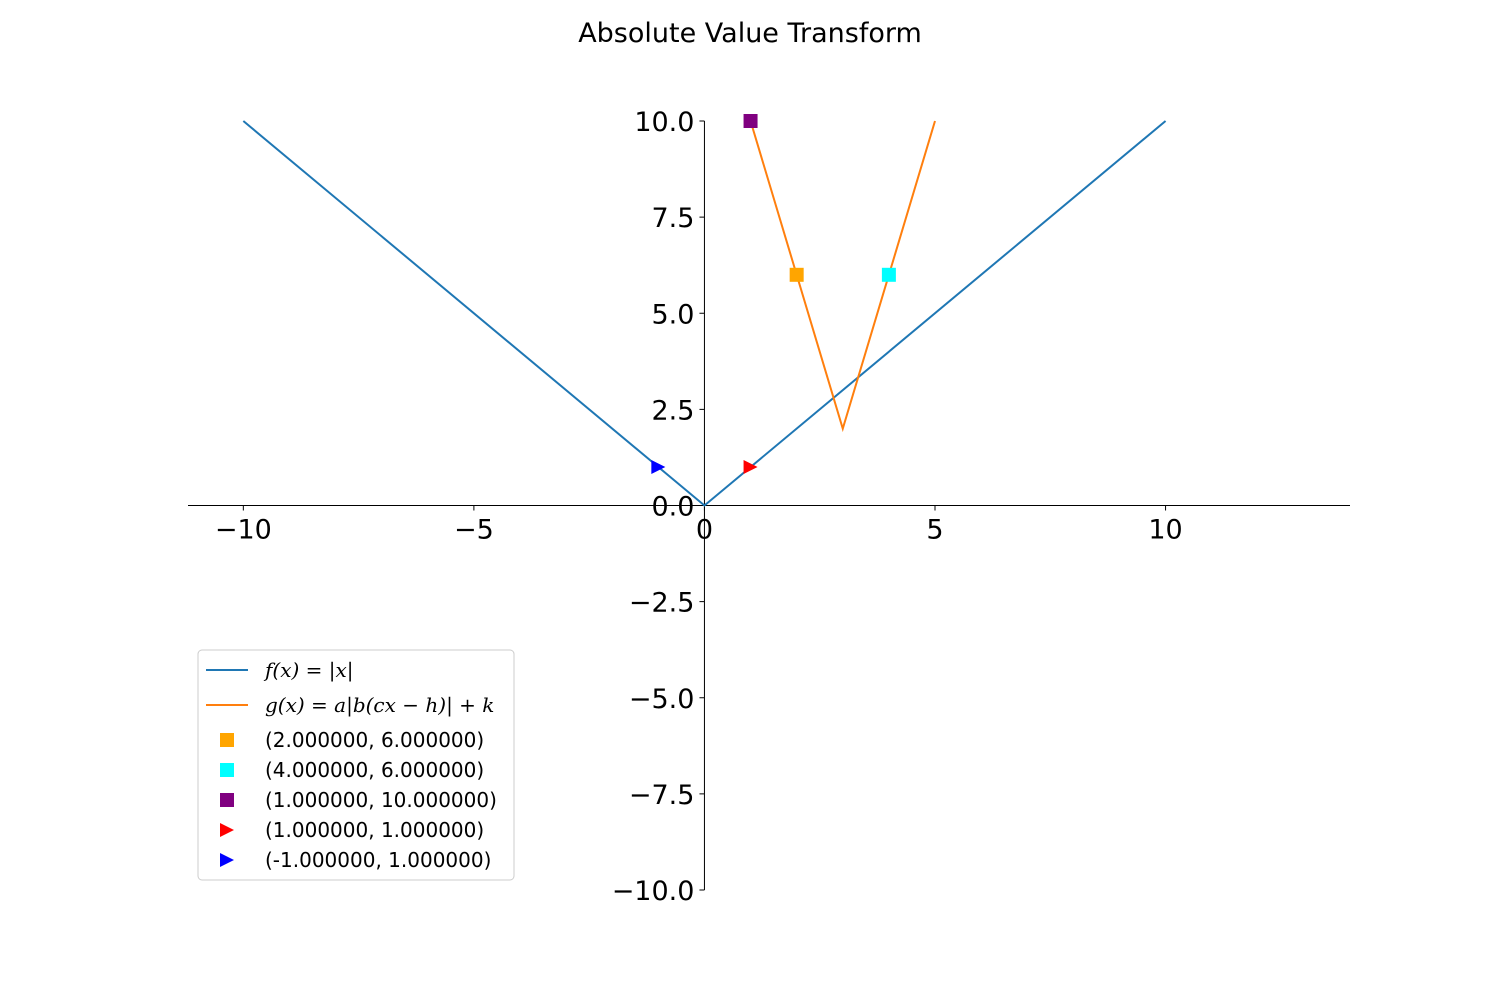 The width and height of the screenshot is (1500, 1000). Describe the element at coordinates (662, 699) in the screenshot. I see `y-tick-label: −5.0` at that location.